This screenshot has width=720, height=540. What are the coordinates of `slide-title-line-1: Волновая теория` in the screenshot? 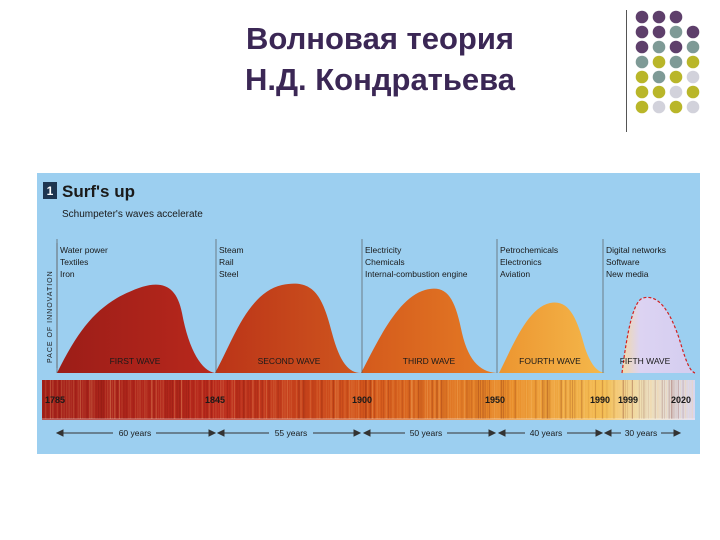 It's located at (380, 38).